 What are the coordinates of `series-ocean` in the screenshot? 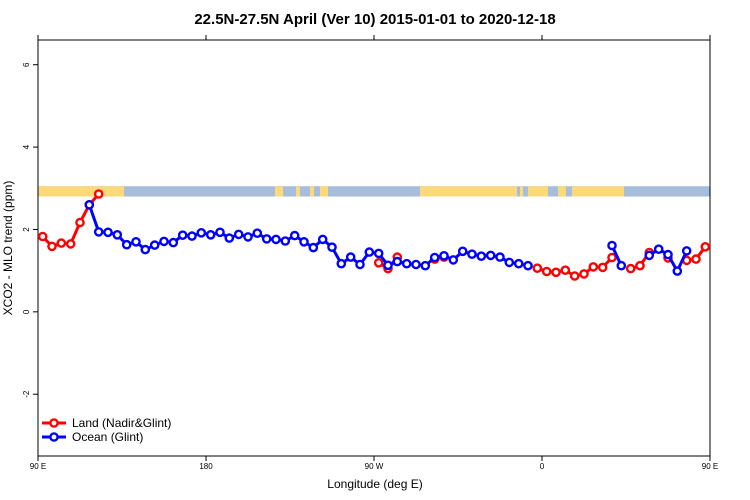 It's located at (388, 237).